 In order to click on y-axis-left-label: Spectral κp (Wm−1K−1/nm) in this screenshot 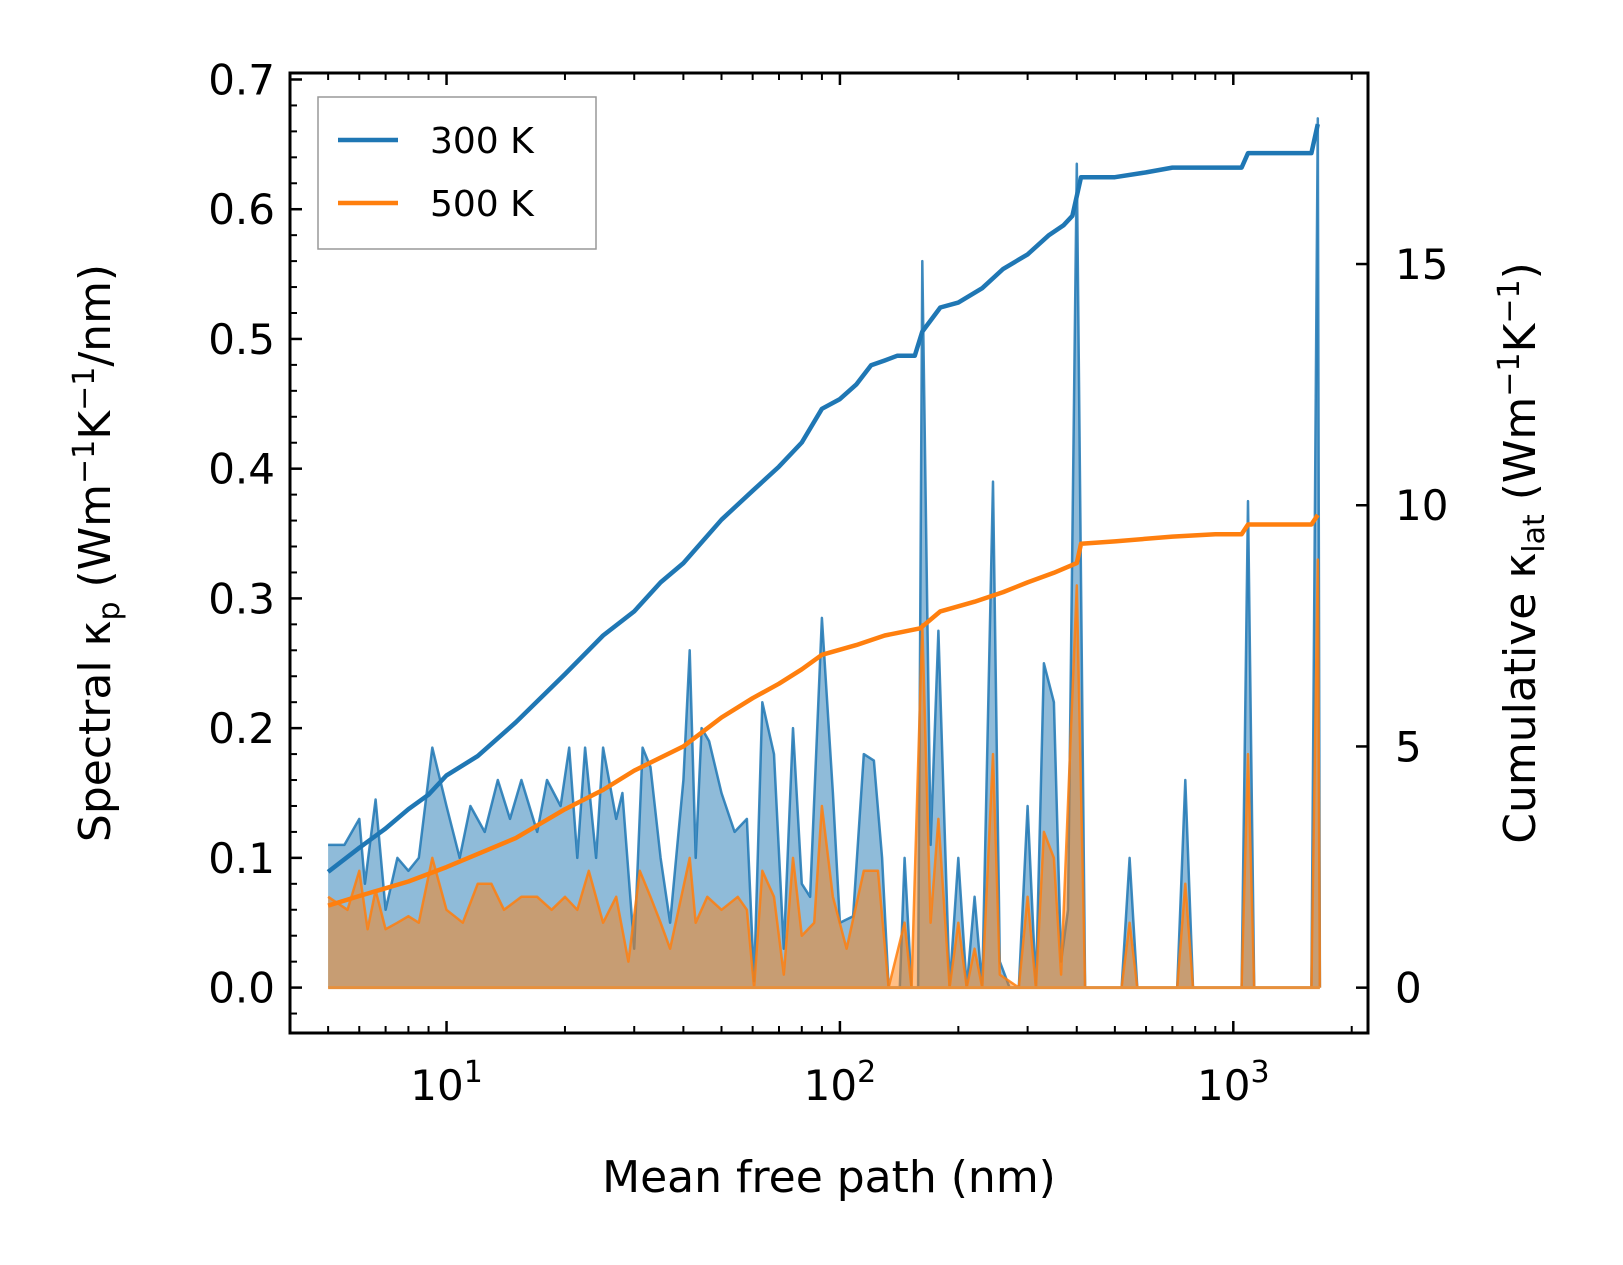, I will do `click(97, 553)`.